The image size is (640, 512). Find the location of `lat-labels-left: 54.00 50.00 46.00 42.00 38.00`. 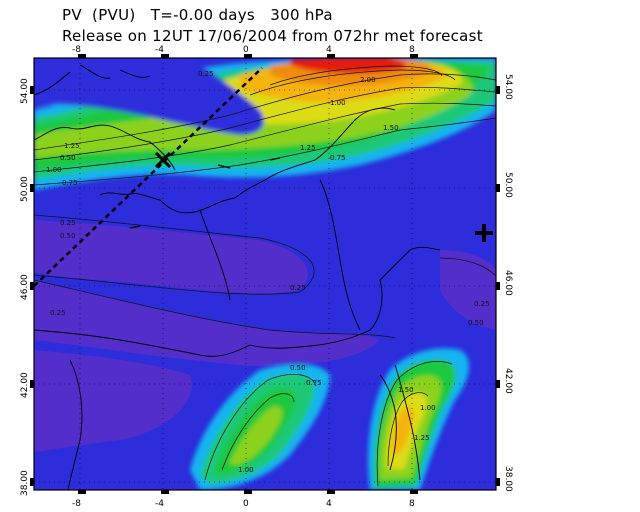

lat-labels-left: 54.00 50.00 46.00 42.00 38.00 is located at coordinates (25, 287).